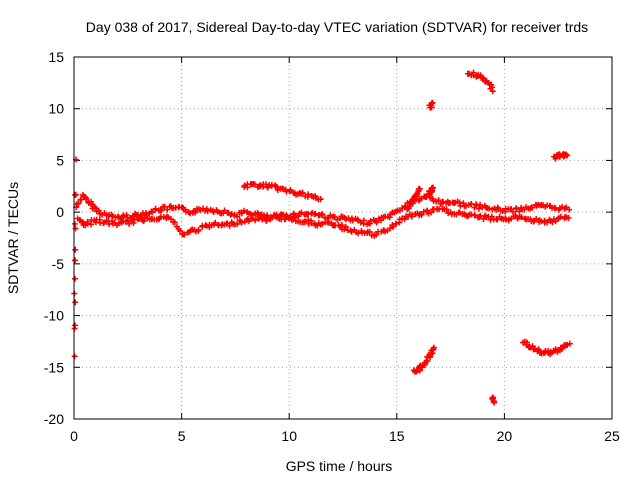  I want to click on y-tick-label: -5, so click(58, 264).